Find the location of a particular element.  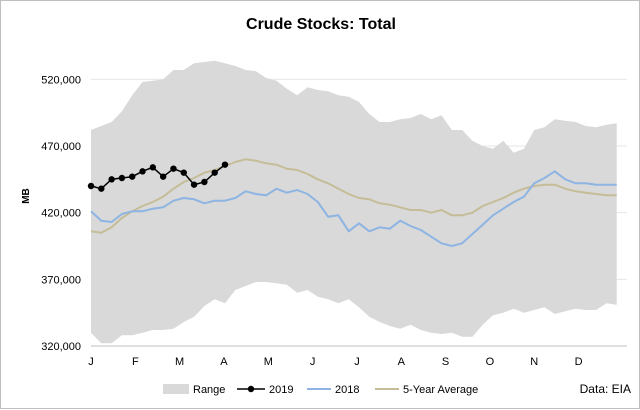

x-tick-label: D is located at coordinates (579, 362).